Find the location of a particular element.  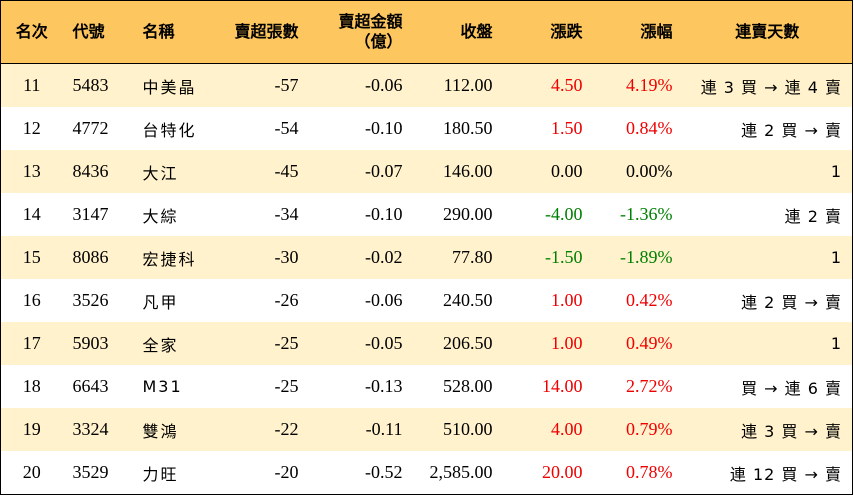

rank-cell: 11 is located at coordinates (31, 85).